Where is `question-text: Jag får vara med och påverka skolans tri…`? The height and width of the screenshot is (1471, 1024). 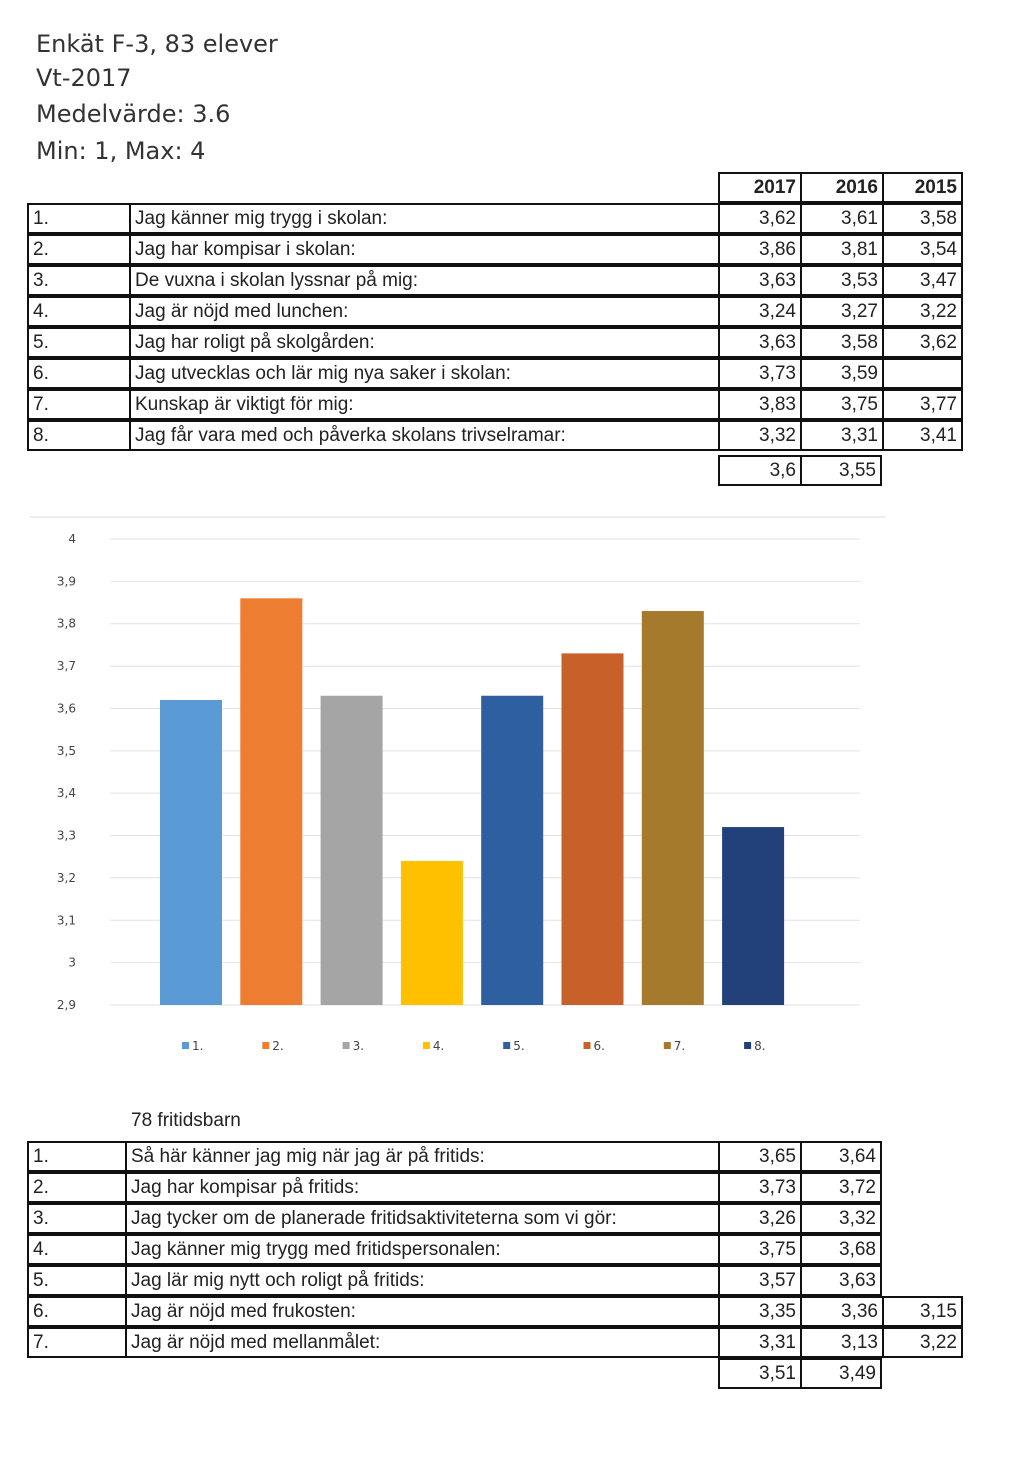
question-text: Jag får vara med och påverka skolans tri… is located at coordinates (423, 435).